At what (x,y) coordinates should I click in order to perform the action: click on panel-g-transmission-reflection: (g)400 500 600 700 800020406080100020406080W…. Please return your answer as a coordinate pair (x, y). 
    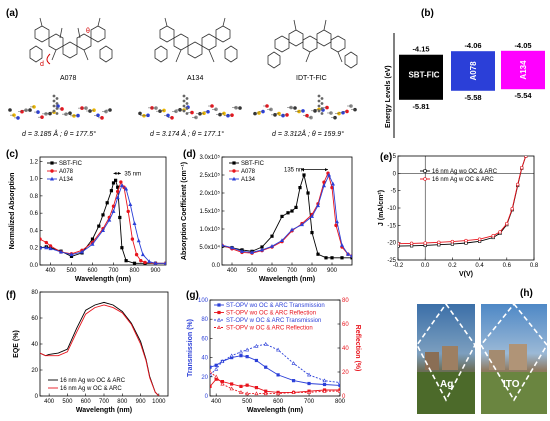
    Looking at the image, I should click on (273, 352).